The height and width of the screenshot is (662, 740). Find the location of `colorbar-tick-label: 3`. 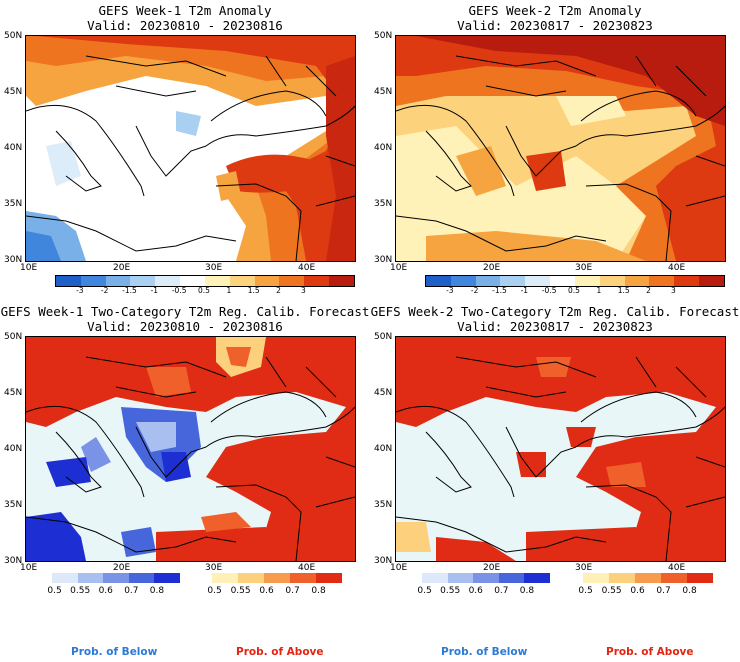

colorbar-tick-label: 3 is located at coordinates (673, 290).